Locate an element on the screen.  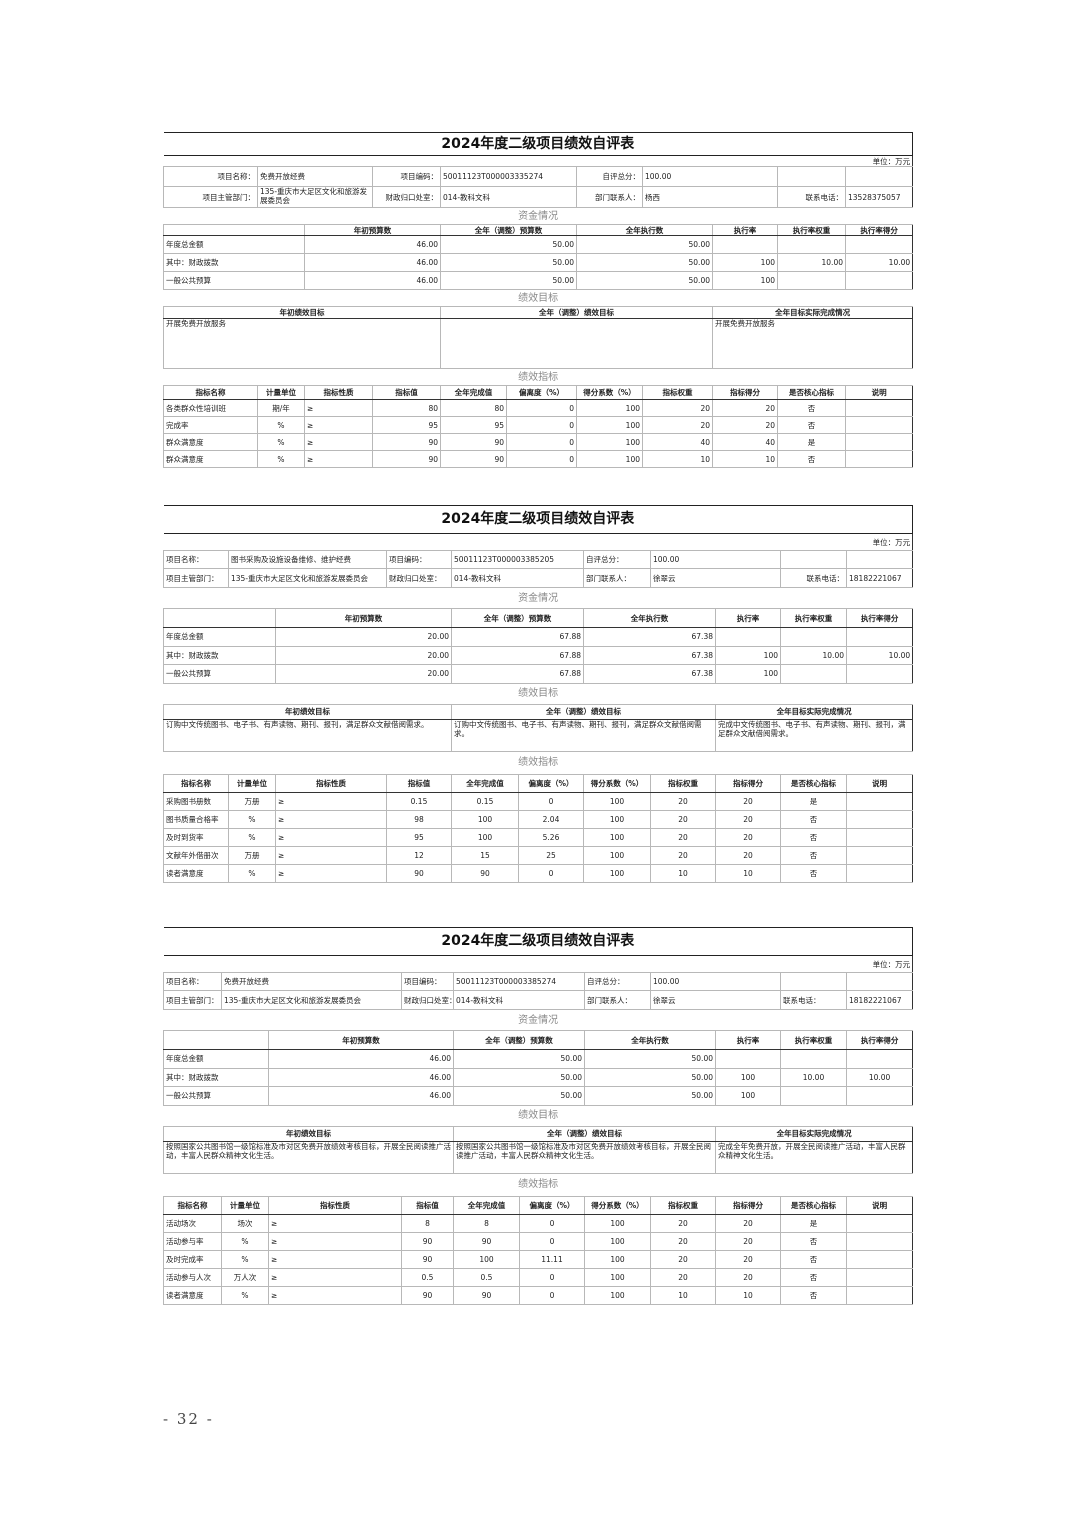
indicator-header: 指标性质 is located at coordinates (331, 783).